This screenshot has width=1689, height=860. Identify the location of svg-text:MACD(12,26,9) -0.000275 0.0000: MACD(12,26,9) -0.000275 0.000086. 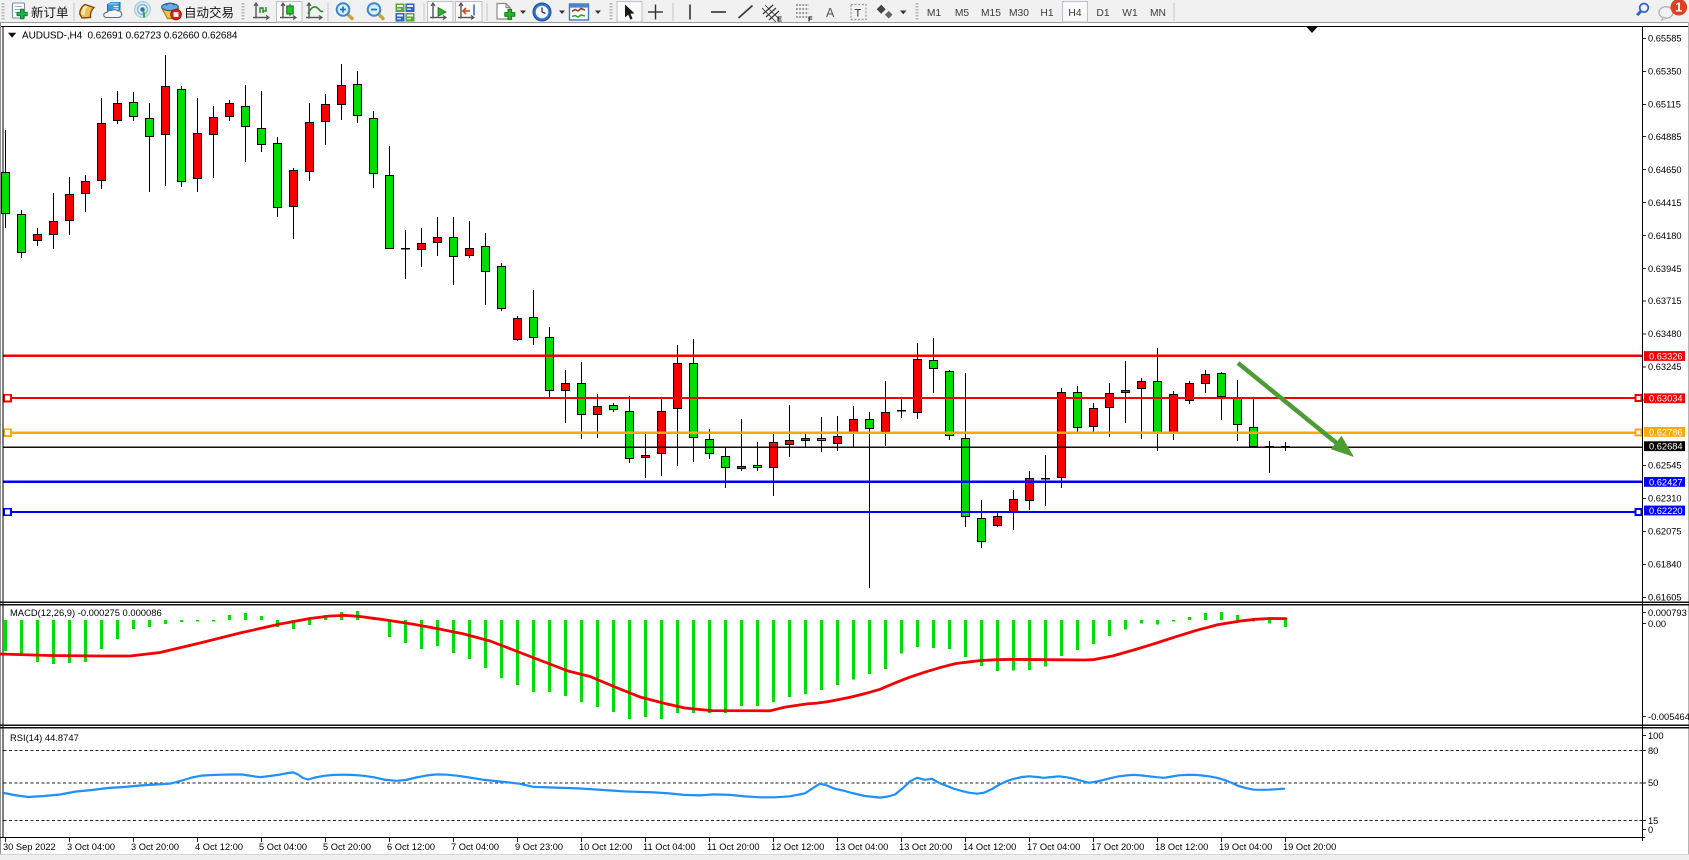
(86, 612).